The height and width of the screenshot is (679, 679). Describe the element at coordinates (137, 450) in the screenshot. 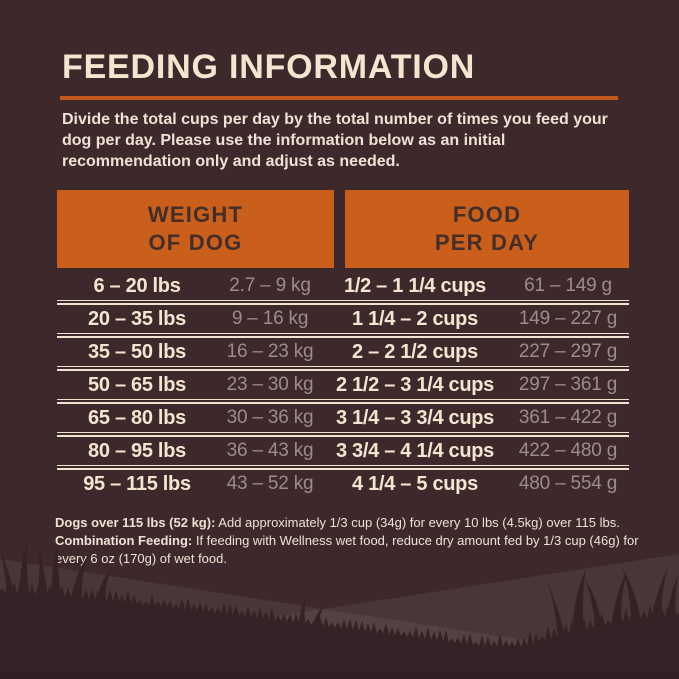

I see `weight-lbs-cell: 80 – 95 lbs` at that location.